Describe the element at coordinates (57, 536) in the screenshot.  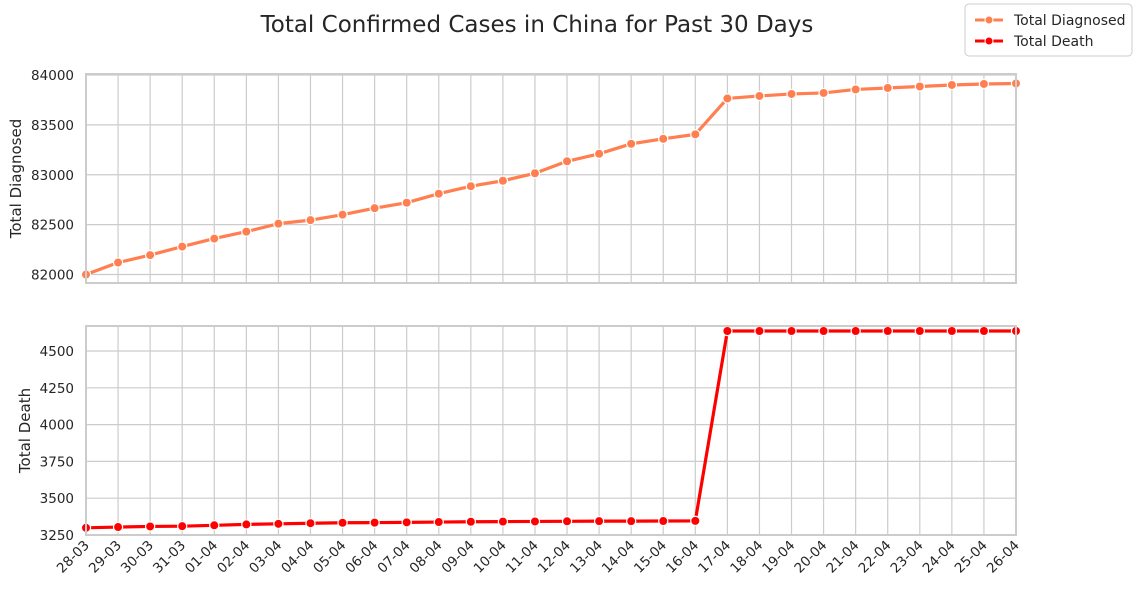
I see `y-tick-label: 3250` at that location.